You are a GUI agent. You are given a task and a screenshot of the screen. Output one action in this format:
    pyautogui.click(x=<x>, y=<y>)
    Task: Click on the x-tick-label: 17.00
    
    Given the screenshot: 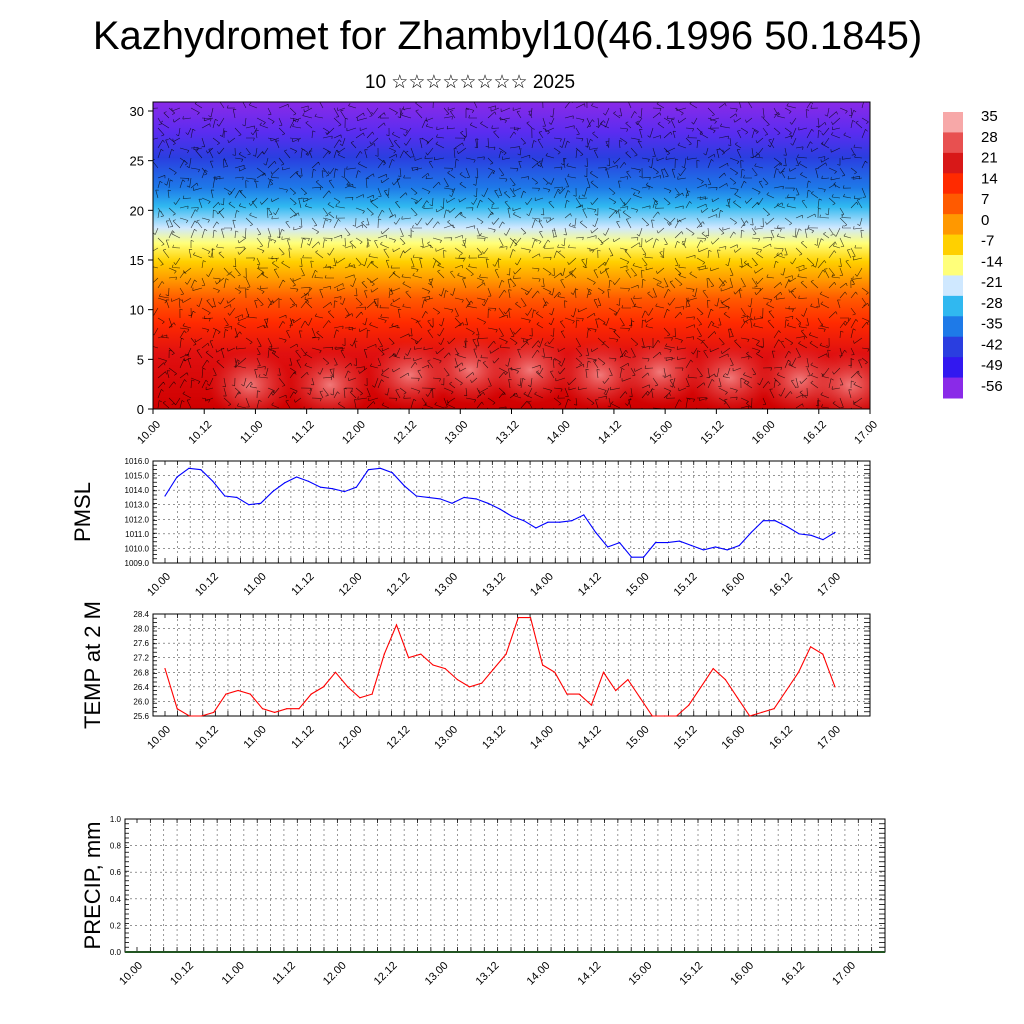 What is the action you would take?
    pyautogui.click(x=866, y=433)
    